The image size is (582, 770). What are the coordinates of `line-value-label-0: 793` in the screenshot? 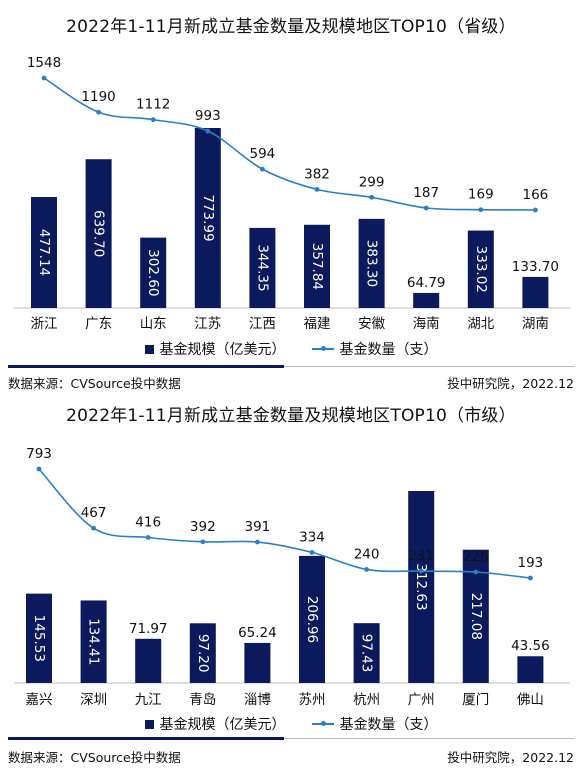 It's located at (39, 454).